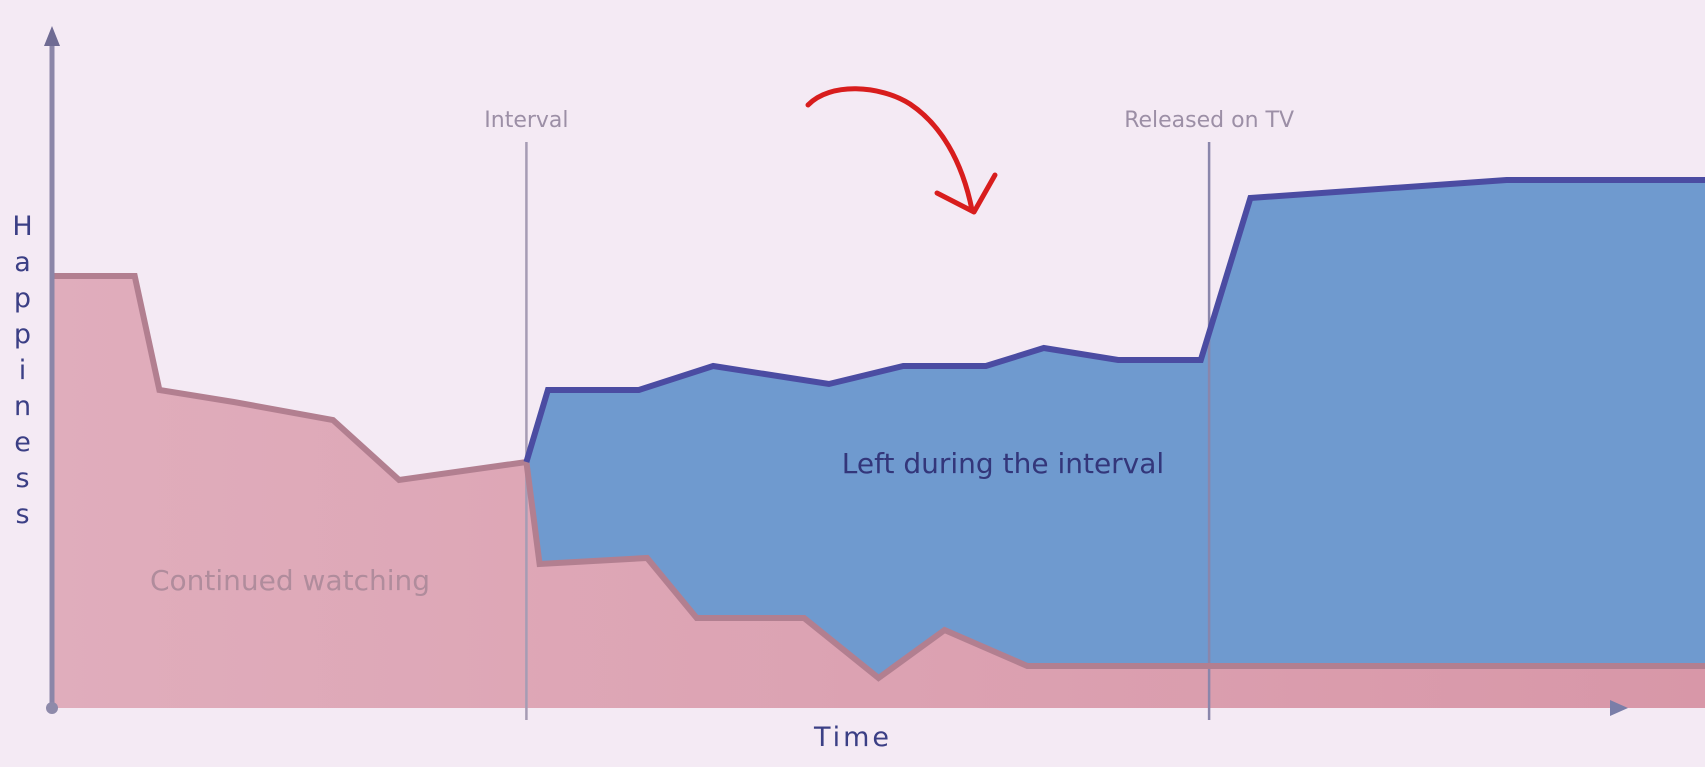 The height and width of the screenshot is (767, 1705). What do you see at coordinates (852, 737) in the screenshot?
I see `x-axis-label: Time` at bounding box center [852, 737].